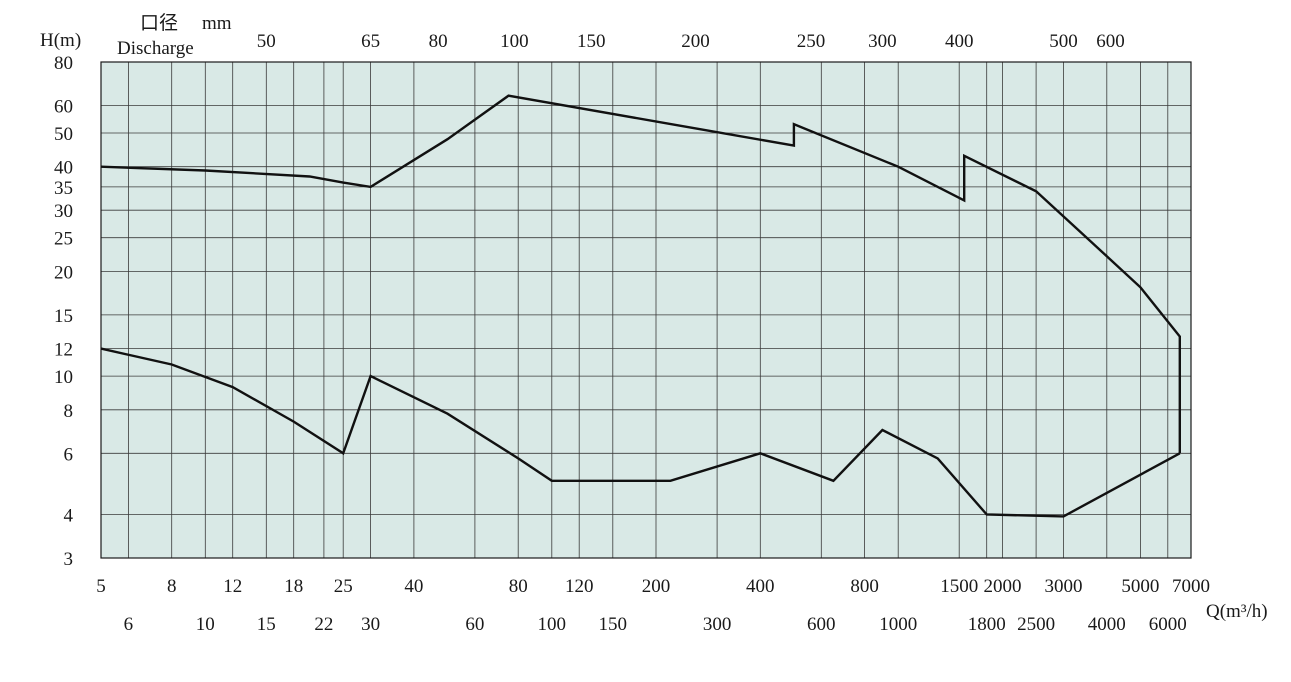 Image resolution: width=1291 pixels, height=682 pixels. Describe the element at coordinates (1168, 624) in the screenshot. I see `x-tick-label: 6000` at that location.